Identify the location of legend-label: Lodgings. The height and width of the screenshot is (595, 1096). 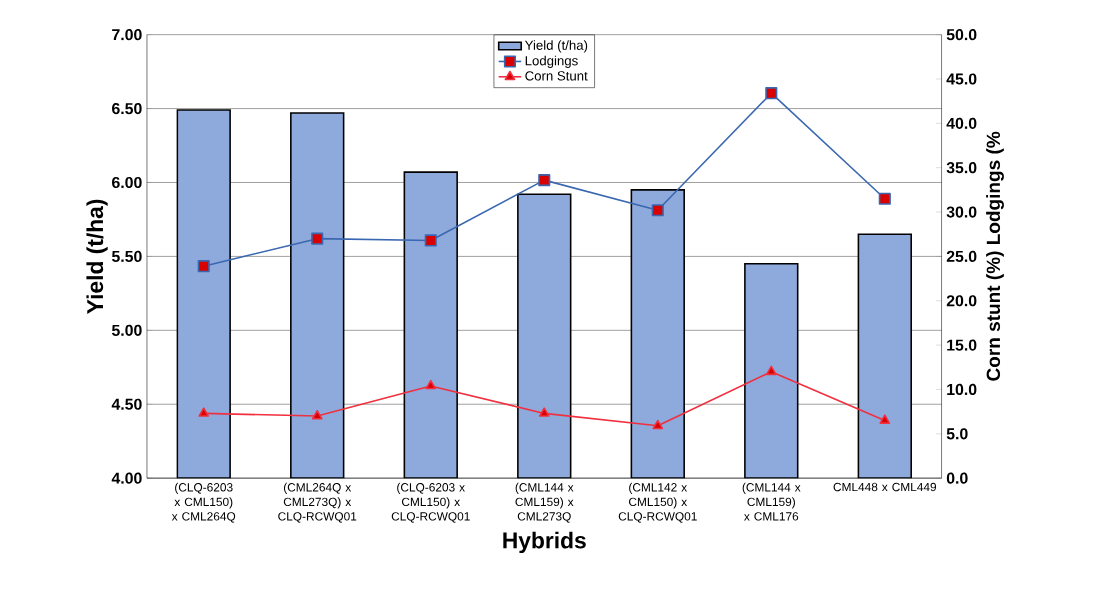
(551, 62).